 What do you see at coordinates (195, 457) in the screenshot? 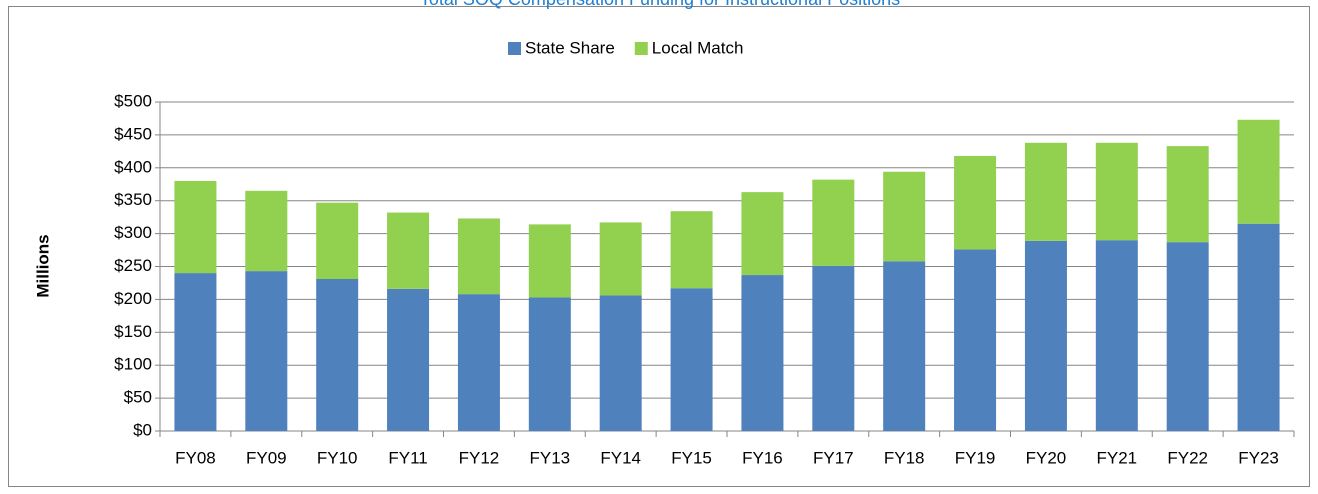
I see `x-tick-label: FY08` at bounding box center [195, 457].